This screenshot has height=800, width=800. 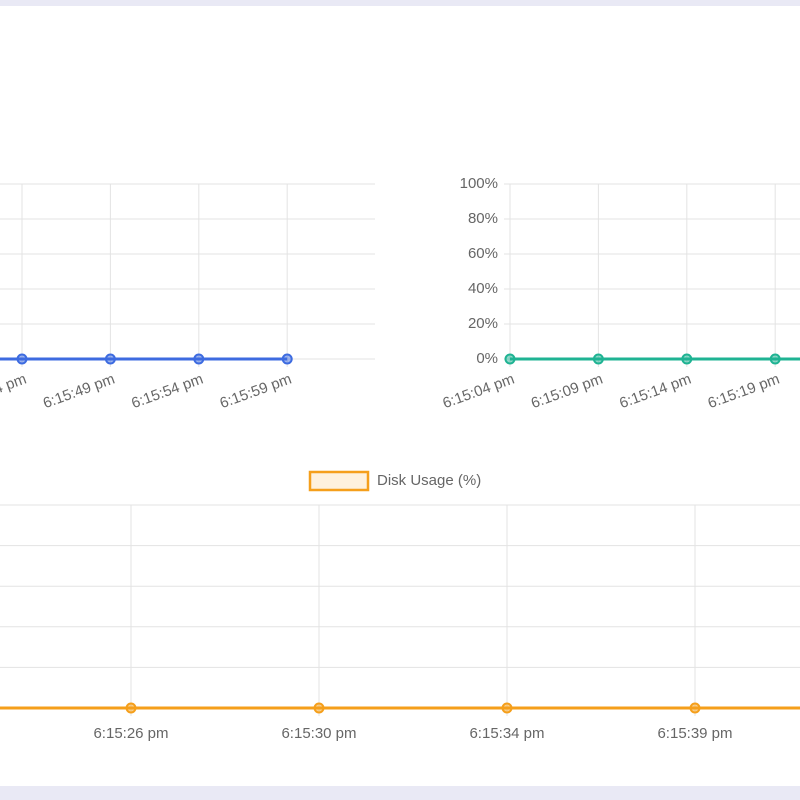 What do you see at coordinates (483, 253) in the screenshot?
I see `y-tick-label: 60%` at bounding box center [483, 253].